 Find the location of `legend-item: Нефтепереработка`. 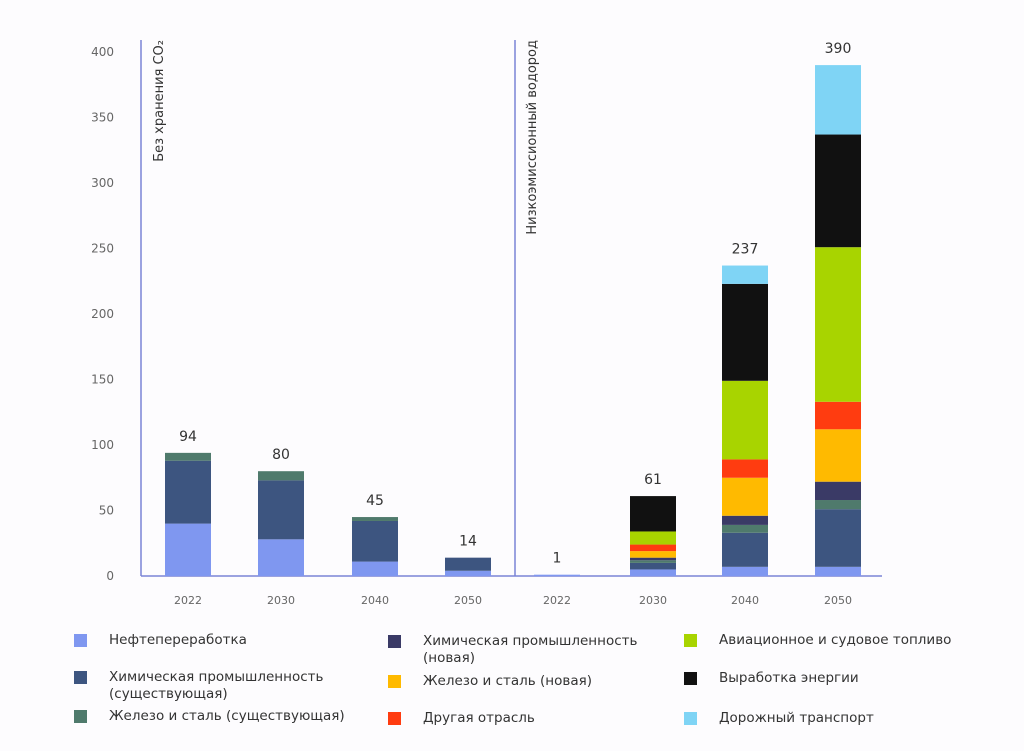

legend-item: Нефтепереработка is located at coordinates (160, 640).